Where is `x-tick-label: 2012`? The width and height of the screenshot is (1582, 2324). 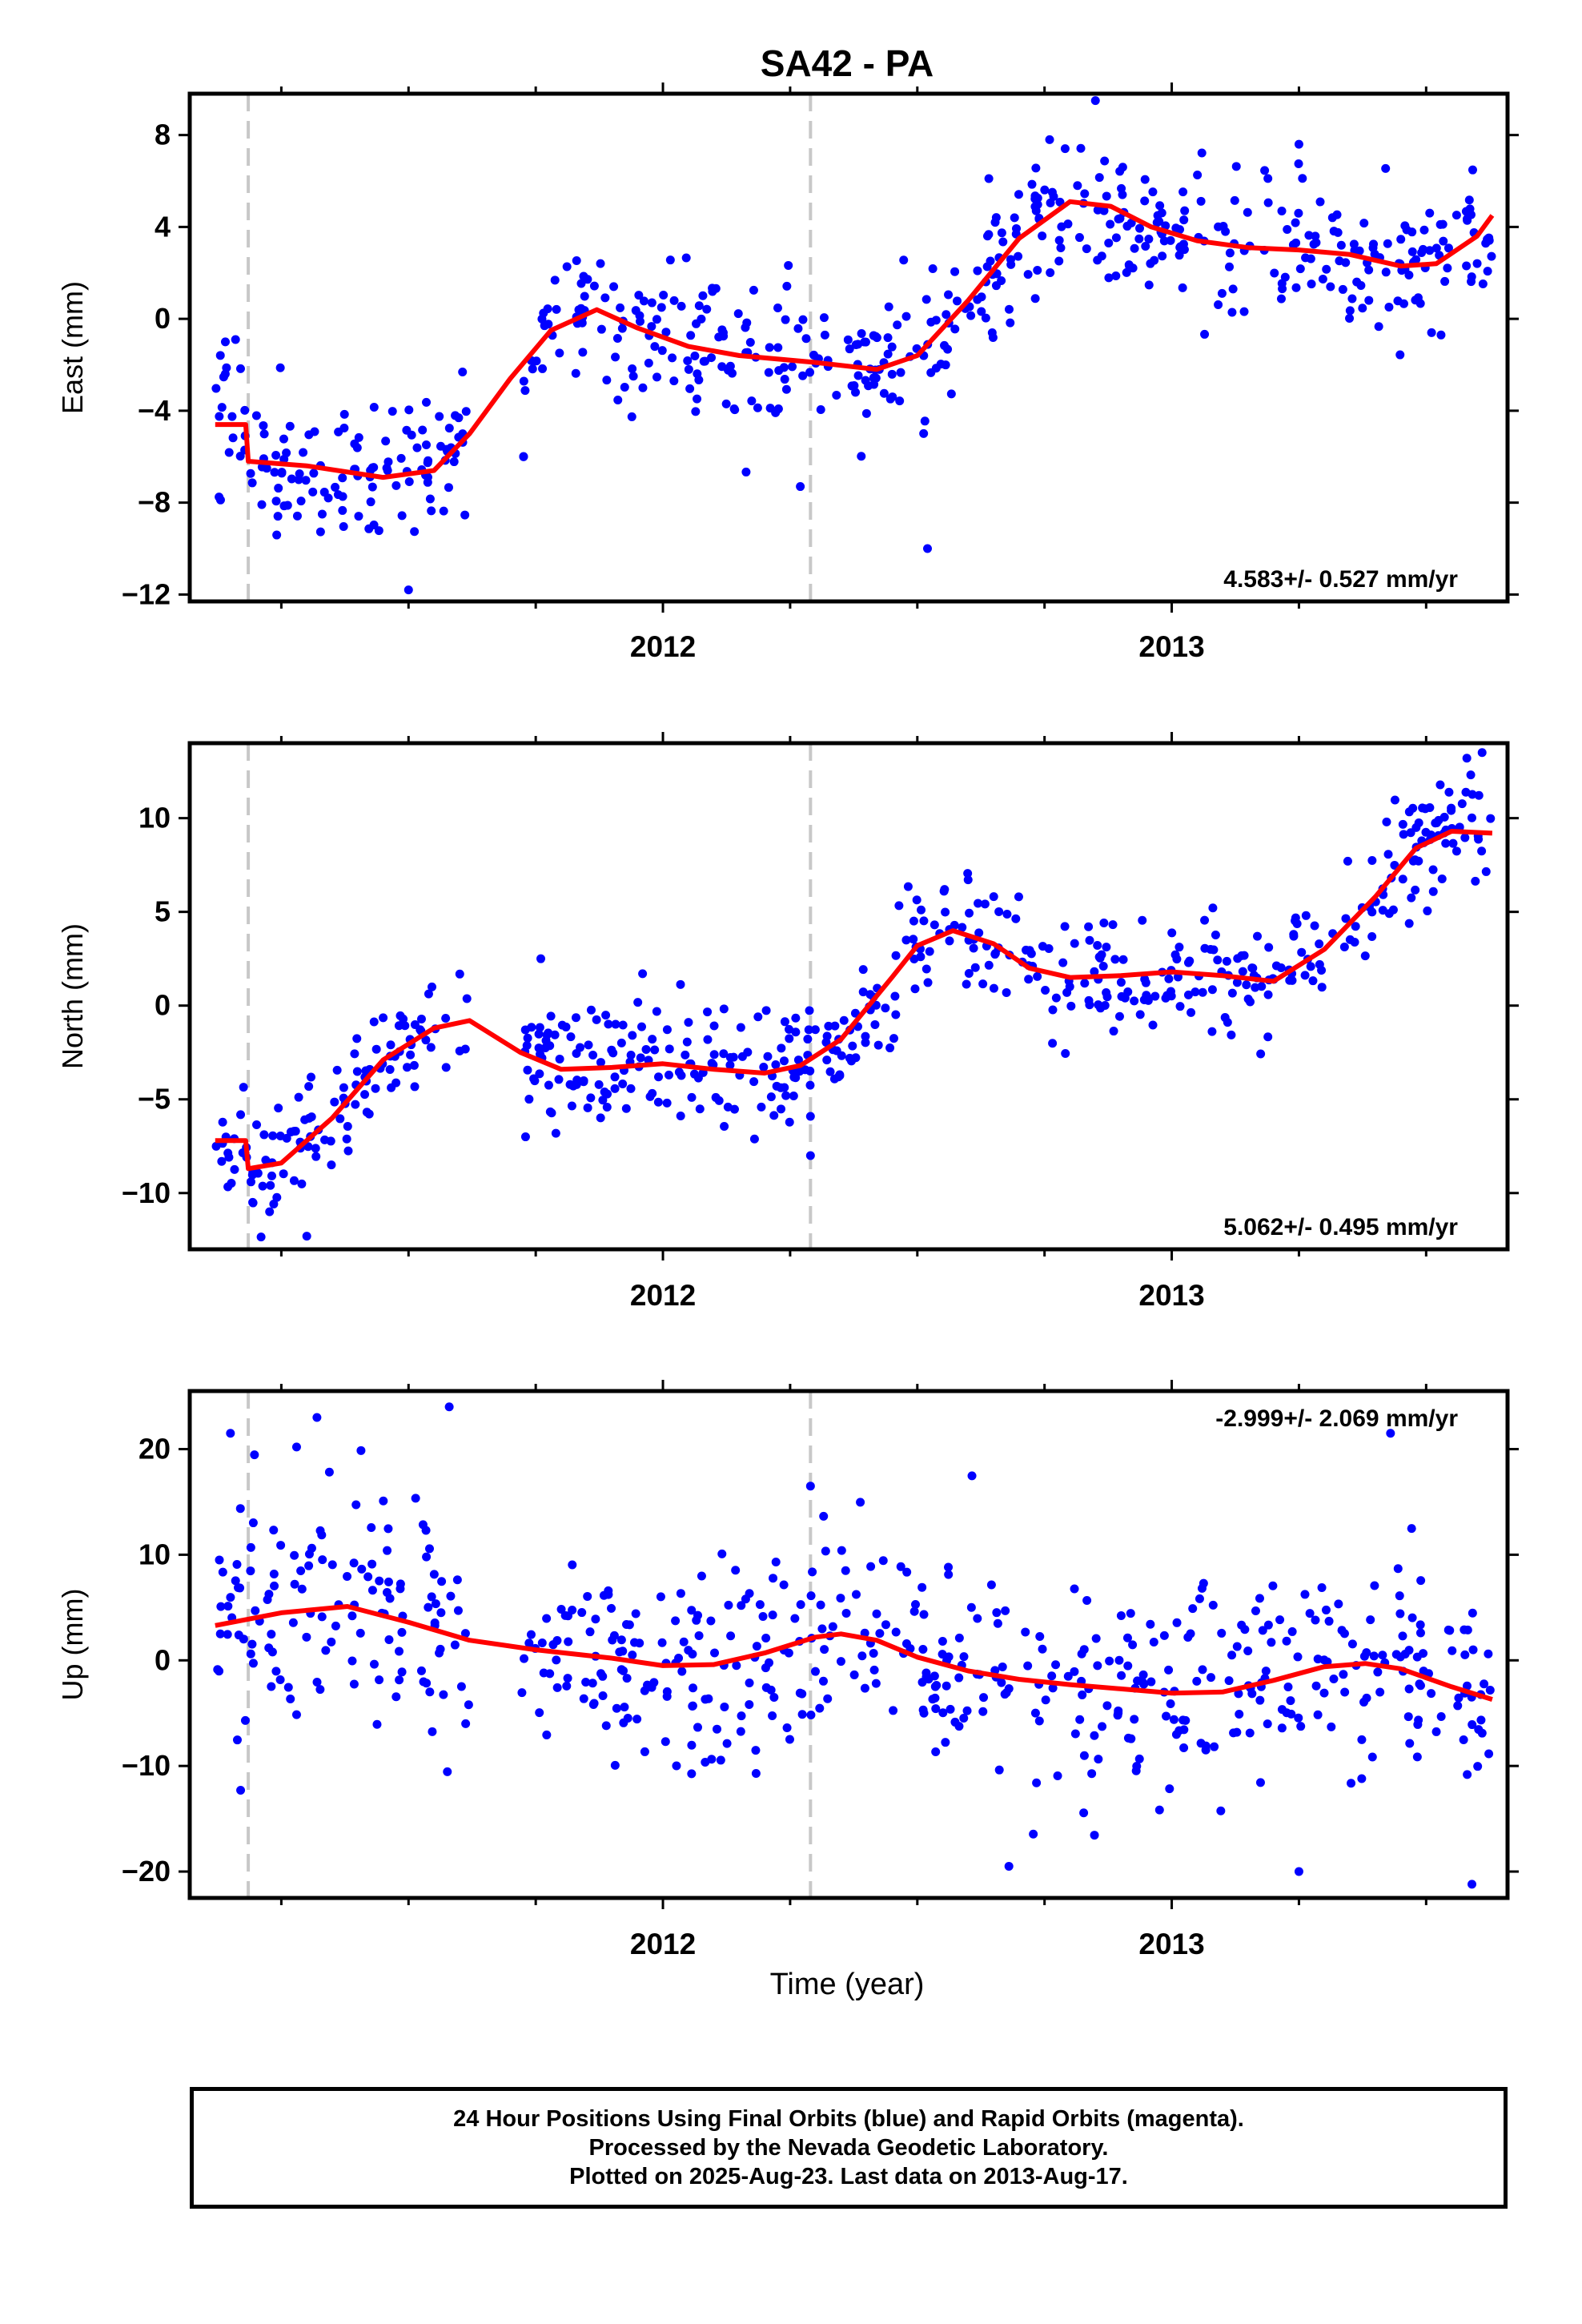
x-tick-label: 2012 is located at coordinates (663, 1944).